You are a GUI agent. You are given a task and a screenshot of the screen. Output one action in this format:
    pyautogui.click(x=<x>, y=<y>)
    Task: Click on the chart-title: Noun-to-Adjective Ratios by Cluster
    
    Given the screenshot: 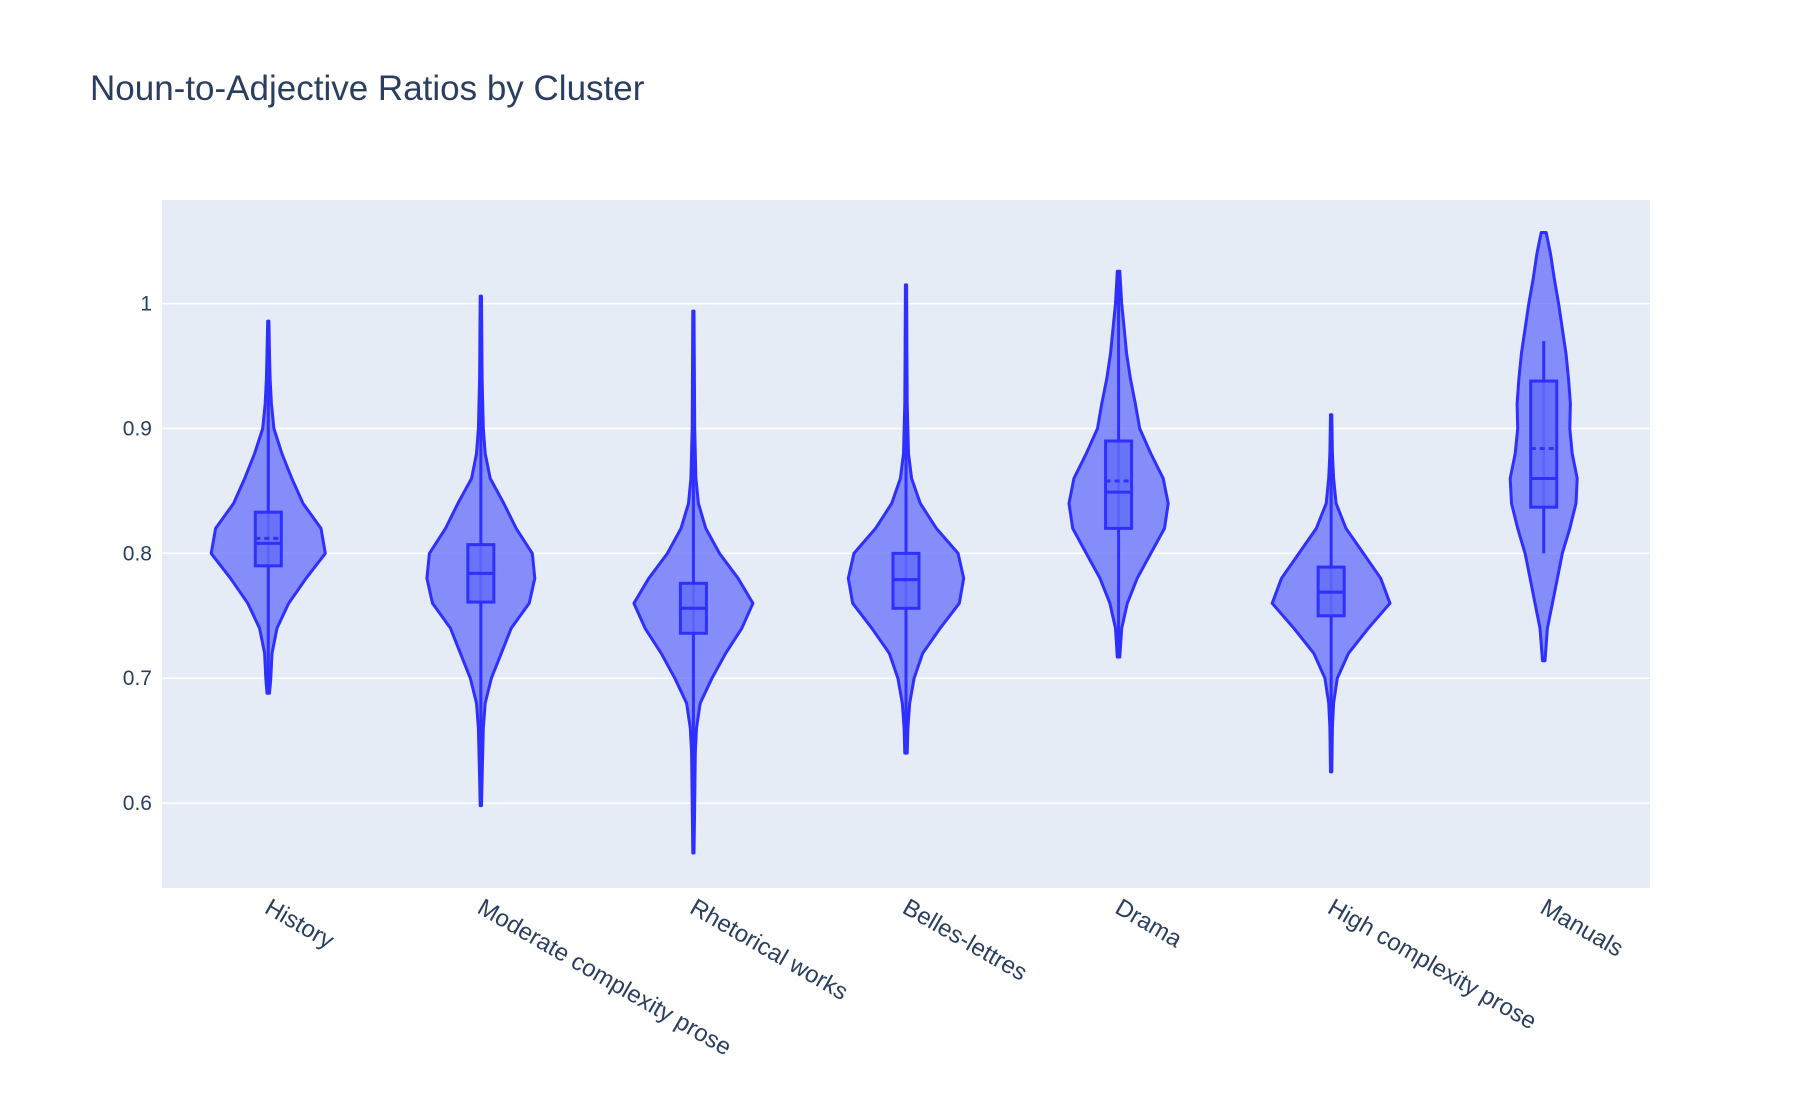 What is the action you would take?
    pyautogui.click(x=367, y=88)
    